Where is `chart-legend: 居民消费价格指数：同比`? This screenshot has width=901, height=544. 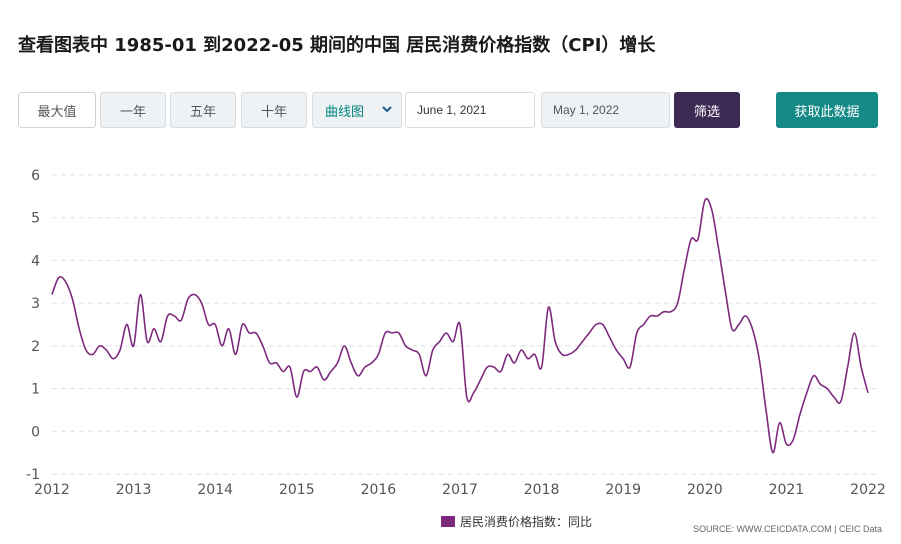 chart-legend: 居民消费价格指数：同比 is located at coordinates (516, 521).